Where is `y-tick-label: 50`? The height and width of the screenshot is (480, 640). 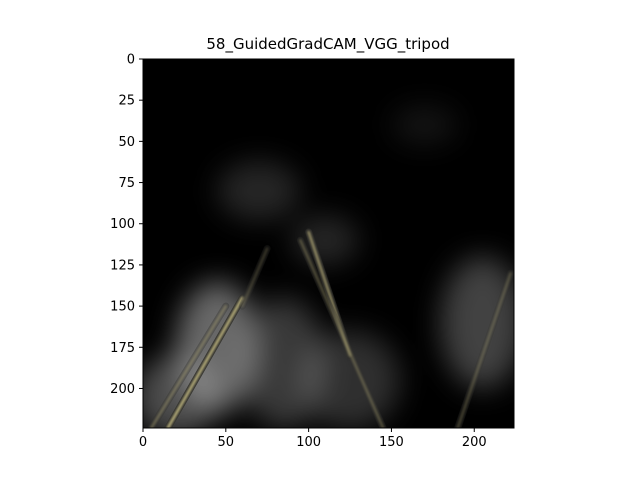
y-tick-label: 50 is located at coordinates (126, 142).